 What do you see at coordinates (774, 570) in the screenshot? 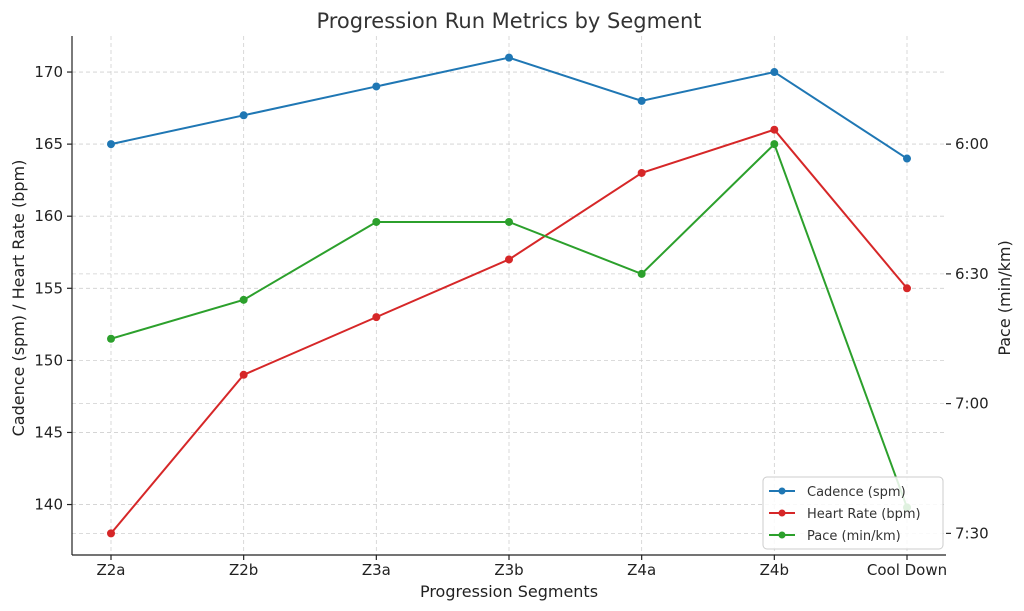
I see `x-tick-label: Z4b` at bounding box center [774, 570].